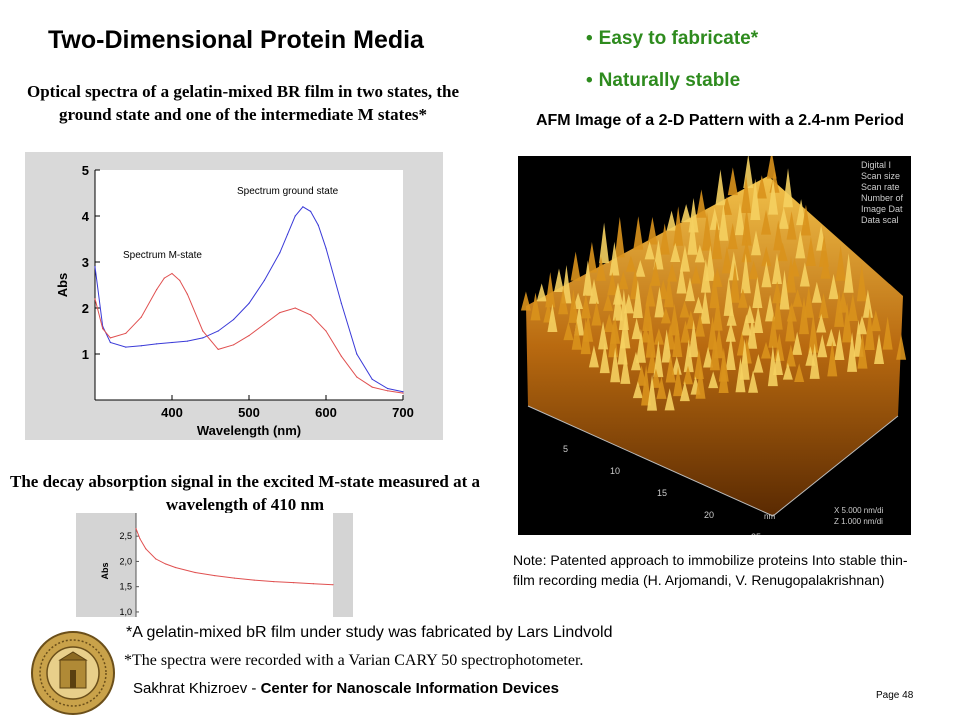 The height and width of the screenshot is (720, 960). What do you see at coordinates (713, 461) in the screenshot?
I see `afm-base-edge` at bounding box center [713, 461].